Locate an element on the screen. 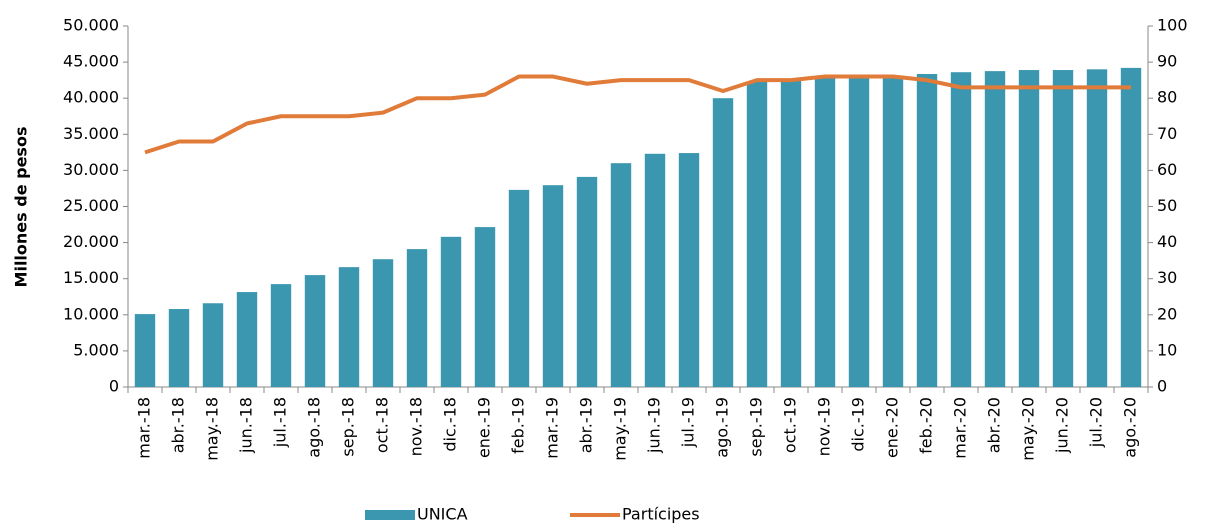 Image resolution: width=1209 pixels, height=527 pixels. x-tick-label: abr.-18 is located at coordinates (178, 425).